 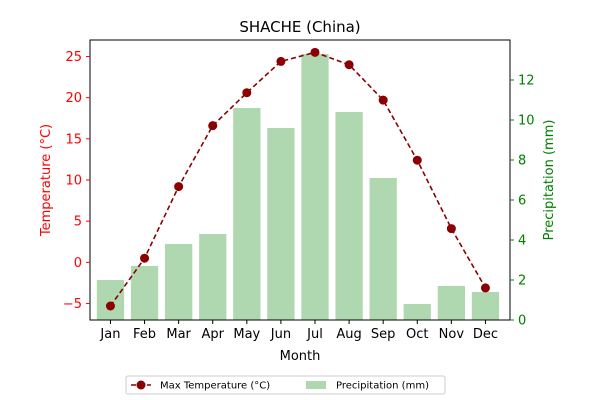 I want to click on legend-label-precipitation: Precipitation (mm), so click(x=382, y=386).